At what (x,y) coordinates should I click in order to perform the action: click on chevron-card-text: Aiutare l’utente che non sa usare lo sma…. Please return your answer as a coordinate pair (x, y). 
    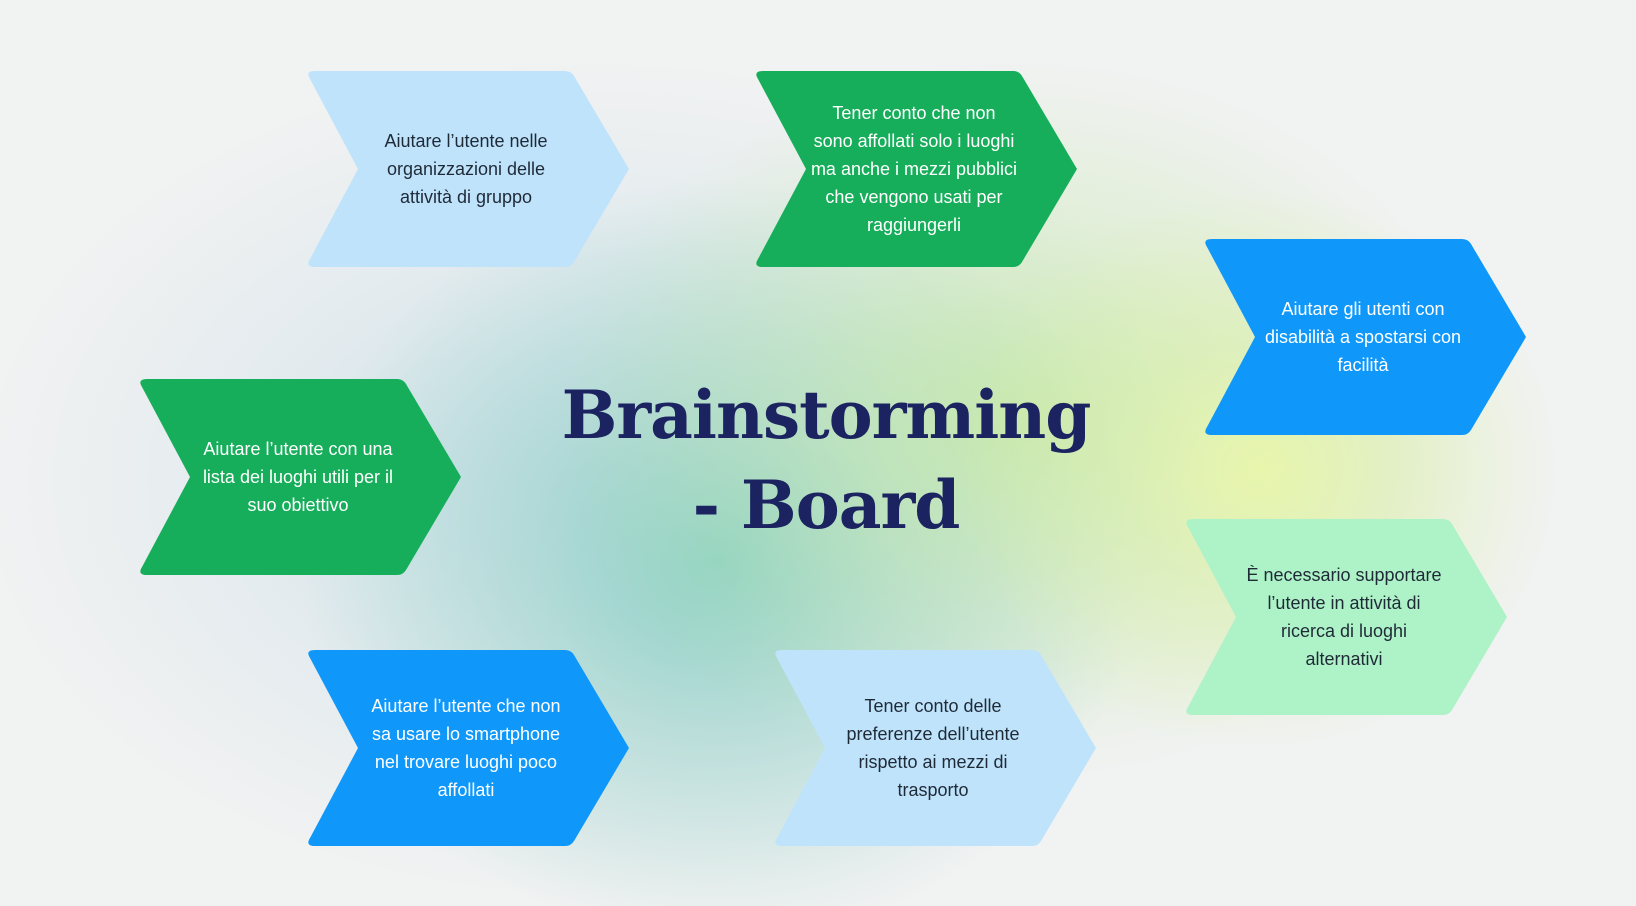
    Looking at the image, I should click on (466, 748).